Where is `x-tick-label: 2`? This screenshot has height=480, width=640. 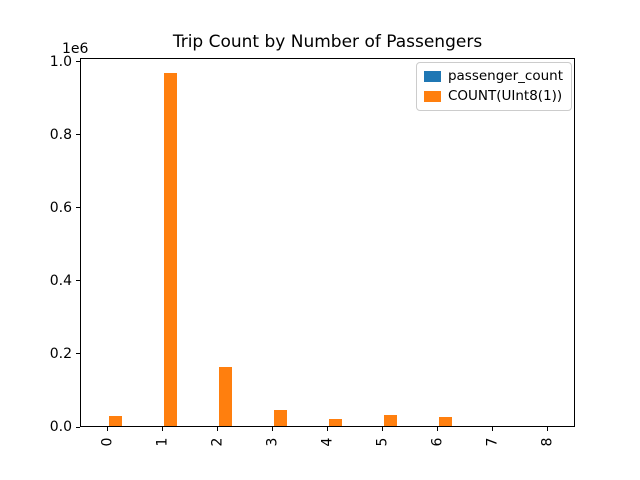 x-tick-label: 2 is located at coordinates (217, 442).